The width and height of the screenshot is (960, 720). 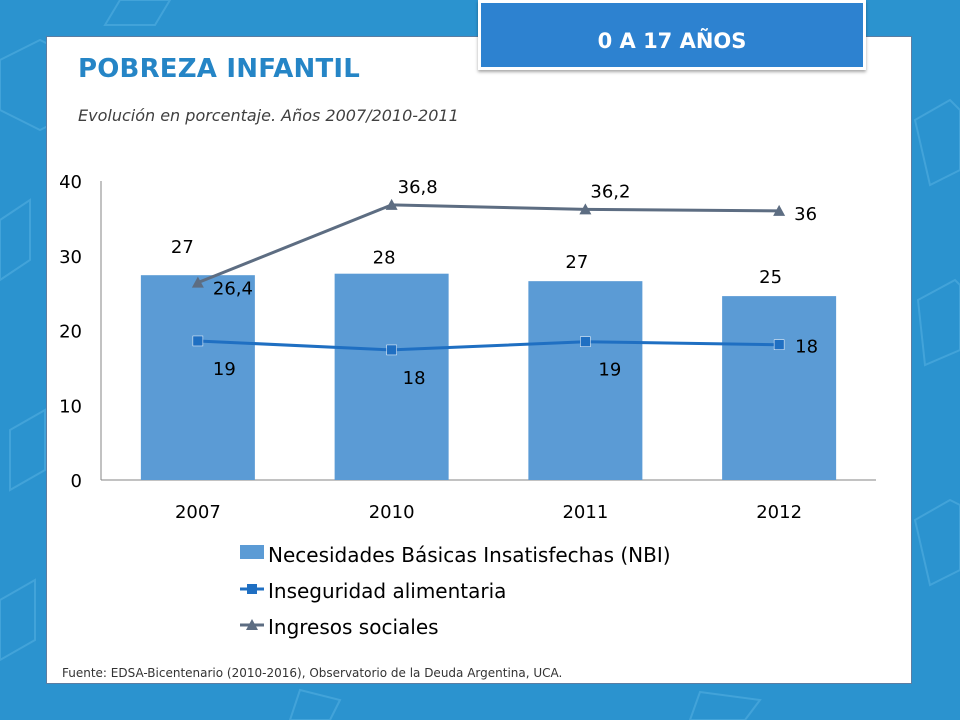 What do you see at coordinates (585, 512) in the screenshot?
I see `x-tick-label: 2011` at bounding box center [585, 512].